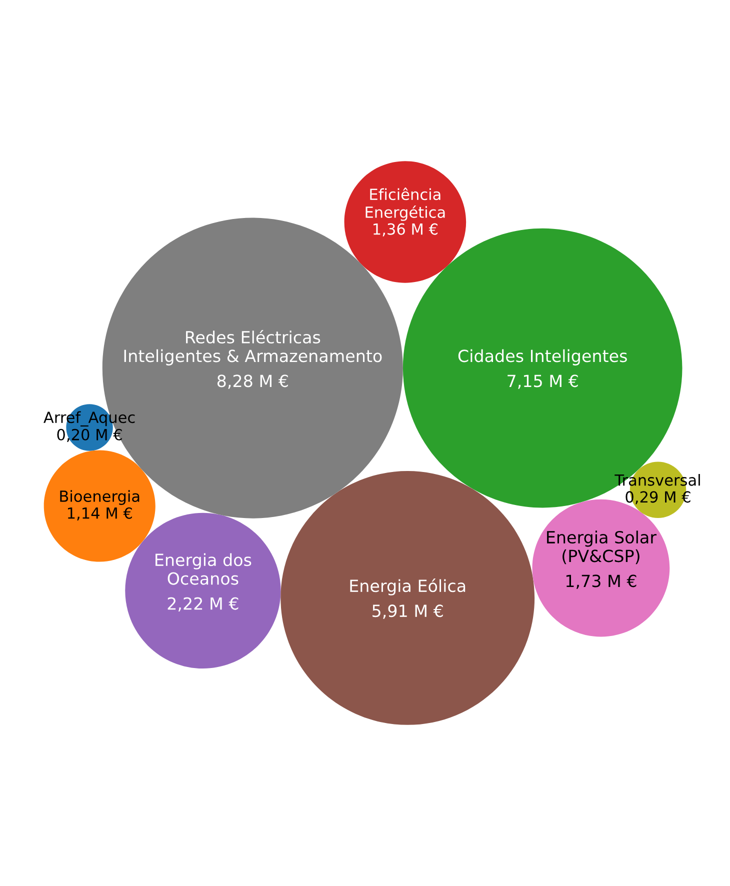  What do you see at coordinates (204, 569) in the screenshot?
I see `category-label: Energia dos Oceanos` at bounding box center [204, 569].